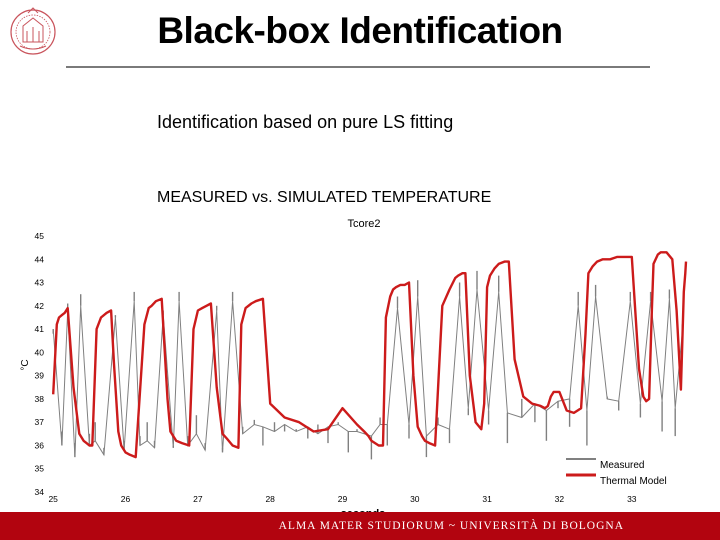 This screenshot has height=540, width=720. What do you see at coordinates (360, 30) in the screenshot?
I see `slide-title: Black-box Identification` at bounding box center [360, 30].